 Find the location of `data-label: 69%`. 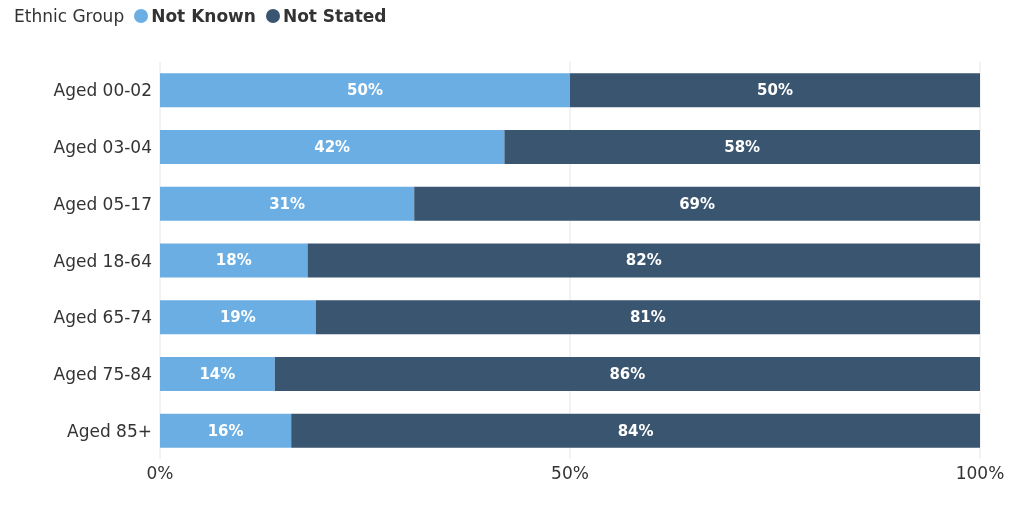

data-label: 69% is located at coordinates (697, 203).